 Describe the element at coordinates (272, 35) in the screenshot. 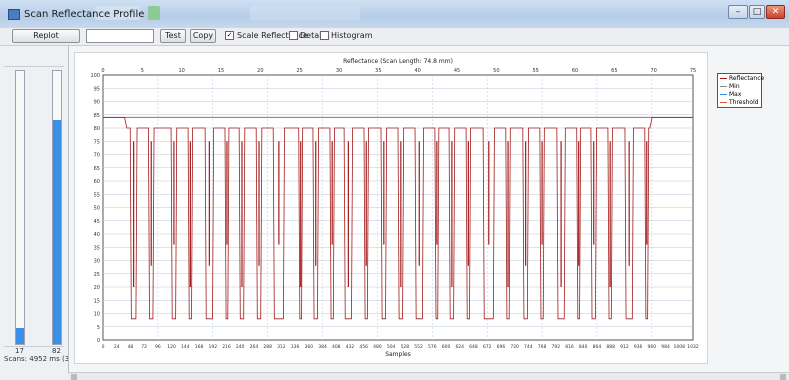

I see `scale-reflectance-label: Scale Reflectance` at that location.